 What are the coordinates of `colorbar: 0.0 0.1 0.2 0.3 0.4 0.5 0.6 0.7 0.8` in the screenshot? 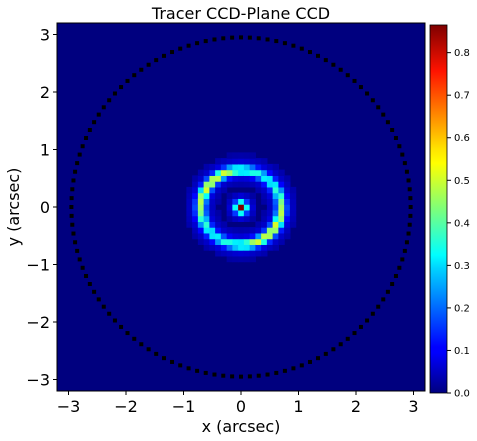 It's located at (449, 212).